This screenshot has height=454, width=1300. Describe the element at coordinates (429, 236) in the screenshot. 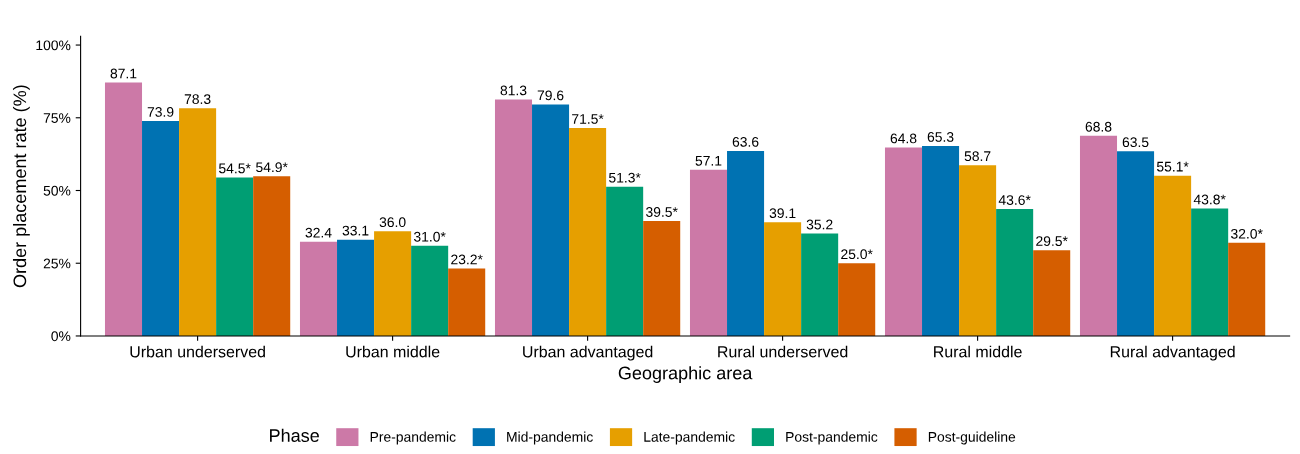

I see `data-label: 31.0*` at that location.